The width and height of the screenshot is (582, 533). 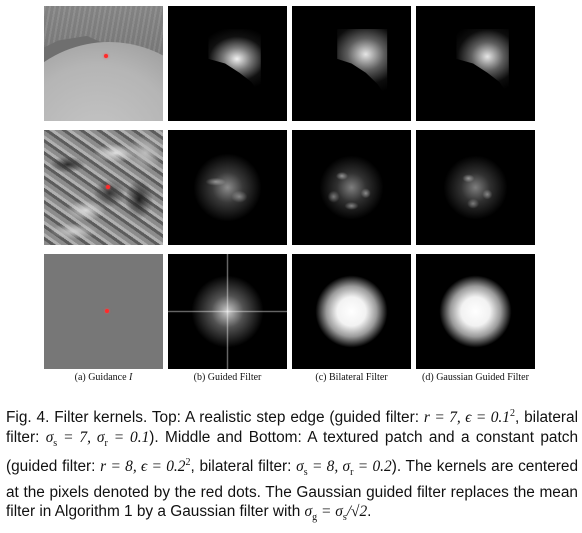 What do you see at coordinates (227, 377) in the screenshot?
I see `column-label-guided-filter: (b) Guided Filter` at bounding box center [227, 377].